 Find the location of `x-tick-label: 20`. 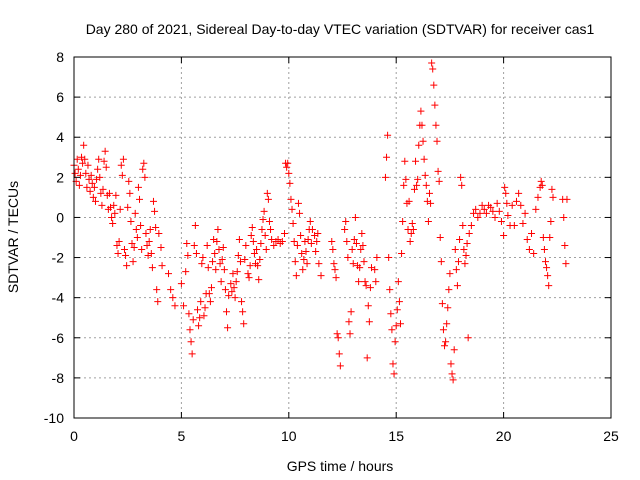

x-tick-label: 20 is located at coordinates (504, 436).